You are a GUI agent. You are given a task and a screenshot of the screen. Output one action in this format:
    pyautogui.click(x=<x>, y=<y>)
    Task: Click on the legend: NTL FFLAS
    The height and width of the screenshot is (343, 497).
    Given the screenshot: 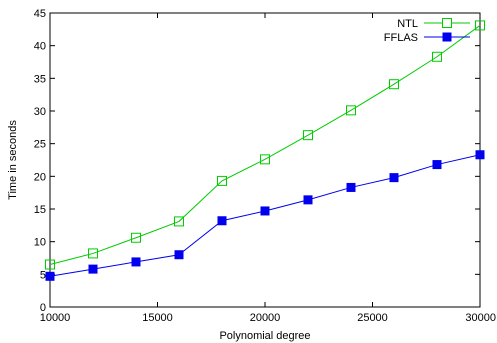 What is the action you would take?
    pyautogui.click(x=427, y=31)
    